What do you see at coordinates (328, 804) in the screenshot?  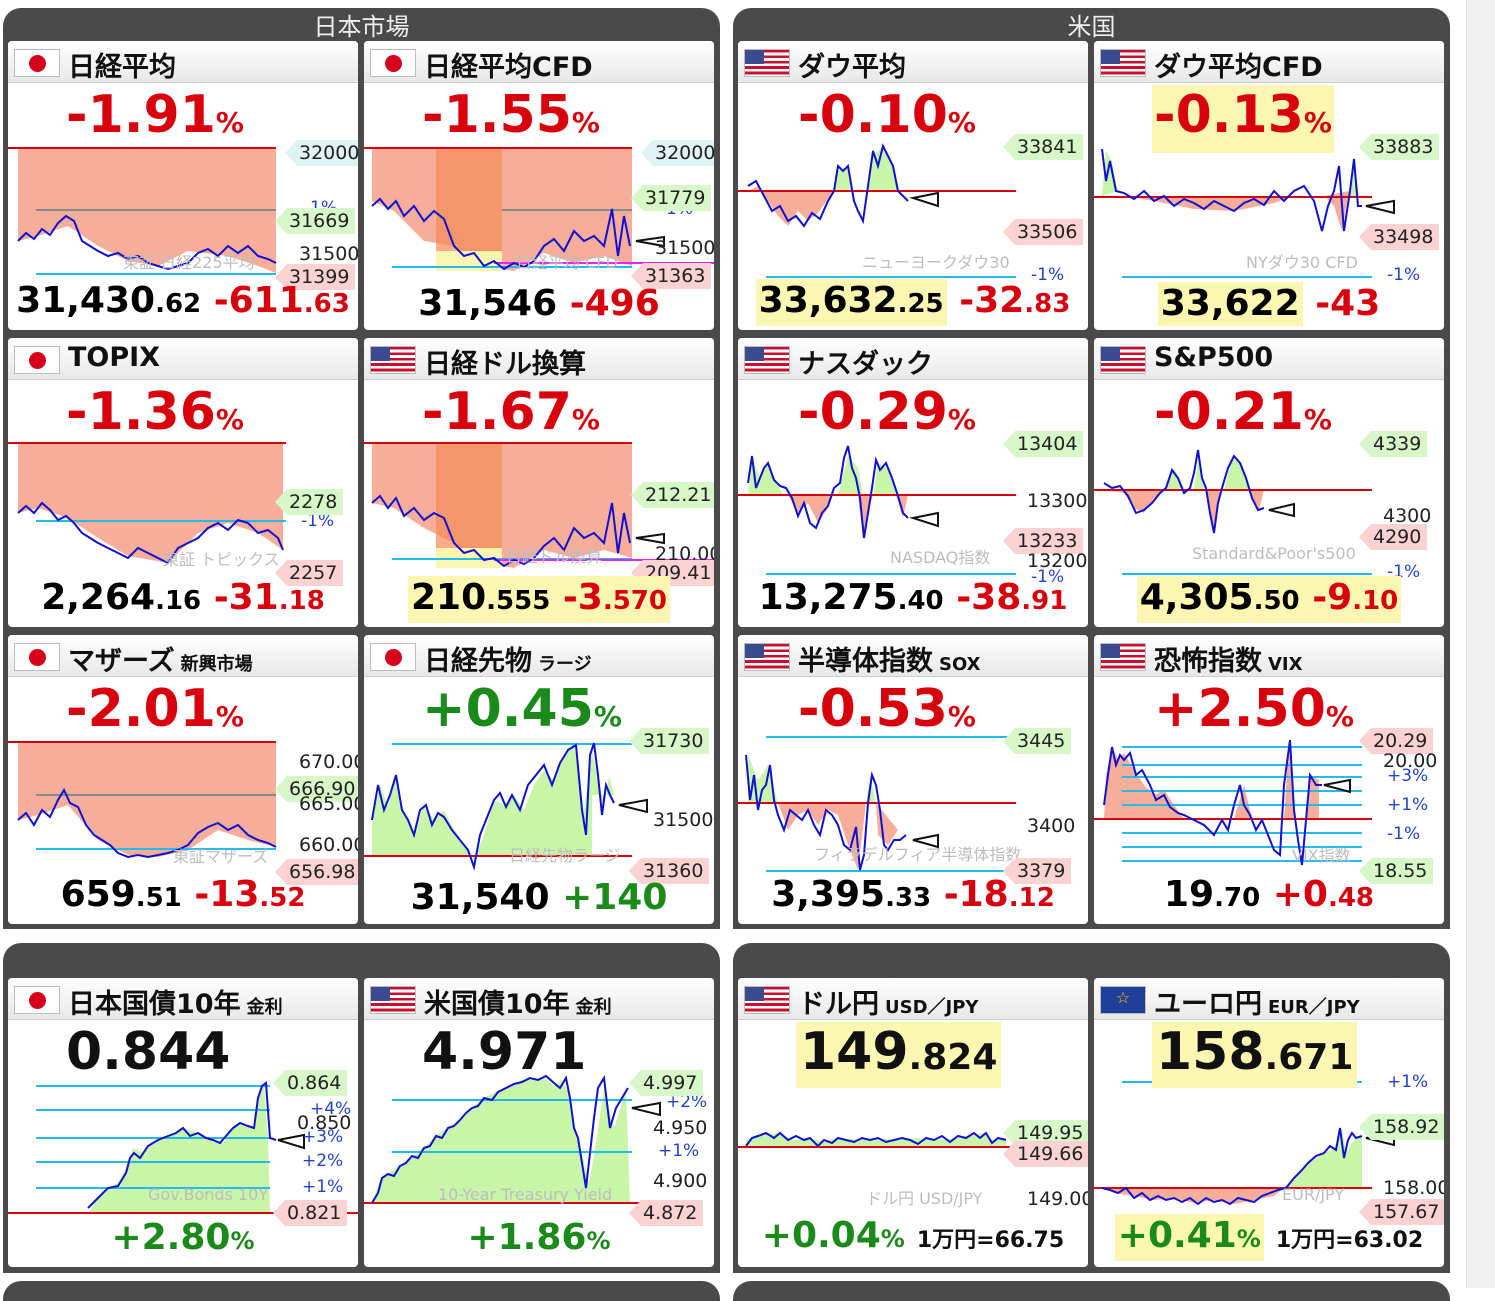 I see `price-label: 665.00` at bounding box center [328, 804].